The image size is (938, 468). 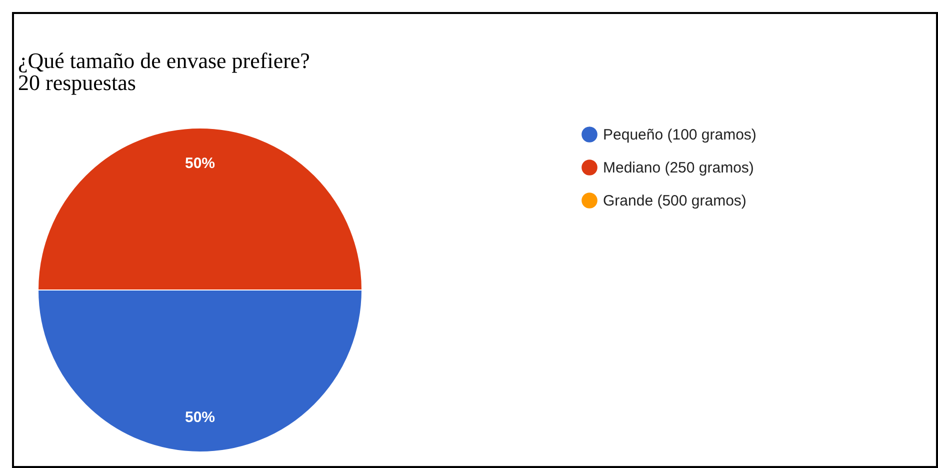 I want to click on chart-title: ¿Qué tamaño de envase prefiere?, so click(x=164, y=60).